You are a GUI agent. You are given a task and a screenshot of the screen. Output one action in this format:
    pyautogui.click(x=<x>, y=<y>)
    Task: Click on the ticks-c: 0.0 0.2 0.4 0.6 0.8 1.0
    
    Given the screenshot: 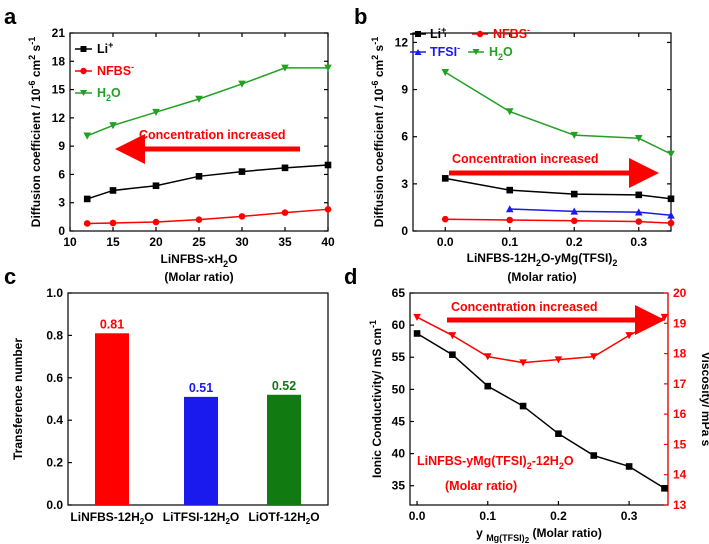 What is the action you would take?
    pyautogui.click(x=165, y=399)
    